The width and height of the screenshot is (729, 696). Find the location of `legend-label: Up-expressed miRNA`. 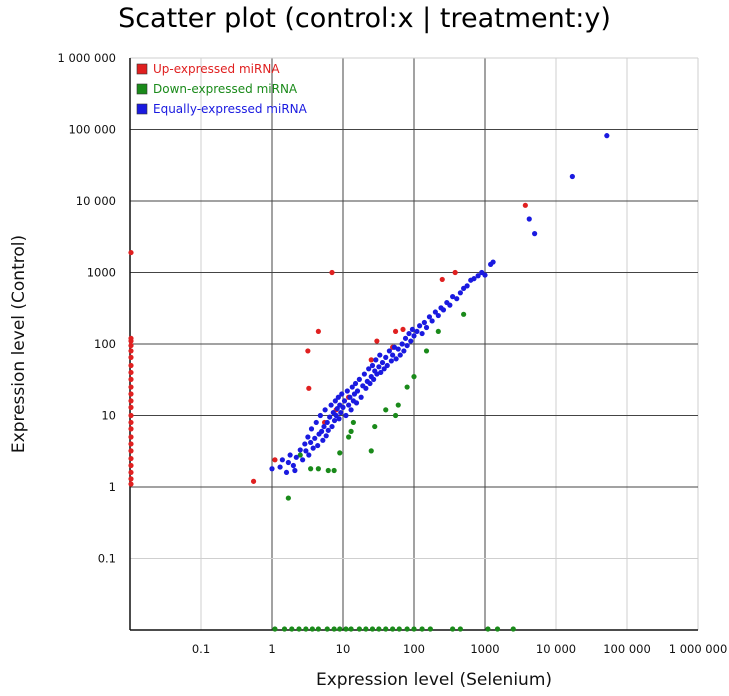

legend-label: Up-expressed miRNA is located at coordinates (216, 69).